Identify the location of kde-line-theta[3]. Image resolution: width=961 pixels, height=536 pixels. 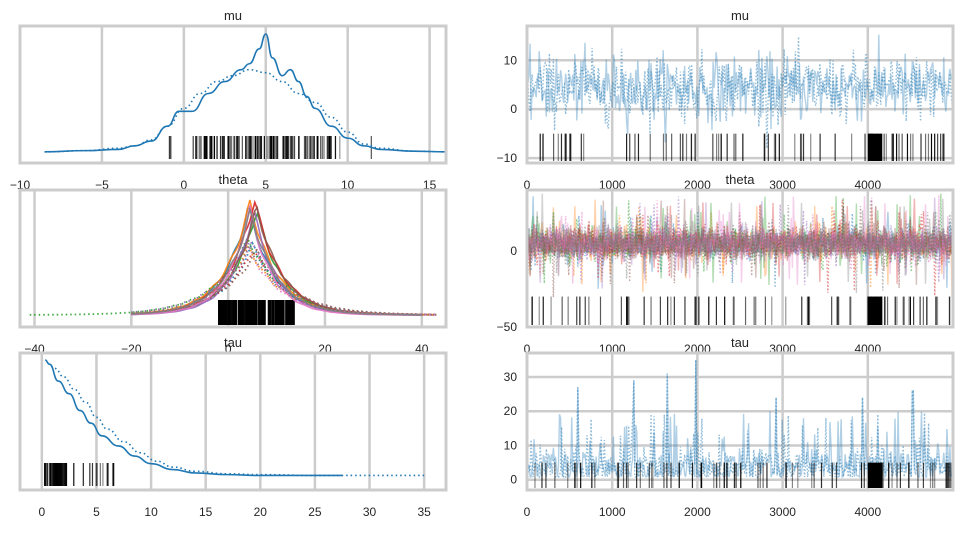
(276, 257).